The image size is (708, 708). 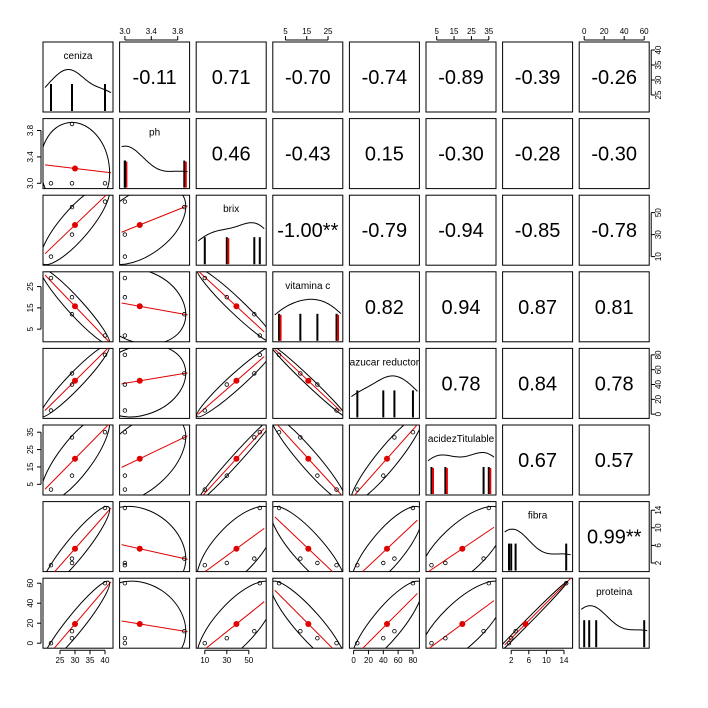 What do you see at coordinates (308, 78) in the screenshot?
I see `correlation-label: -0.70` at bounding box center [308, 78].